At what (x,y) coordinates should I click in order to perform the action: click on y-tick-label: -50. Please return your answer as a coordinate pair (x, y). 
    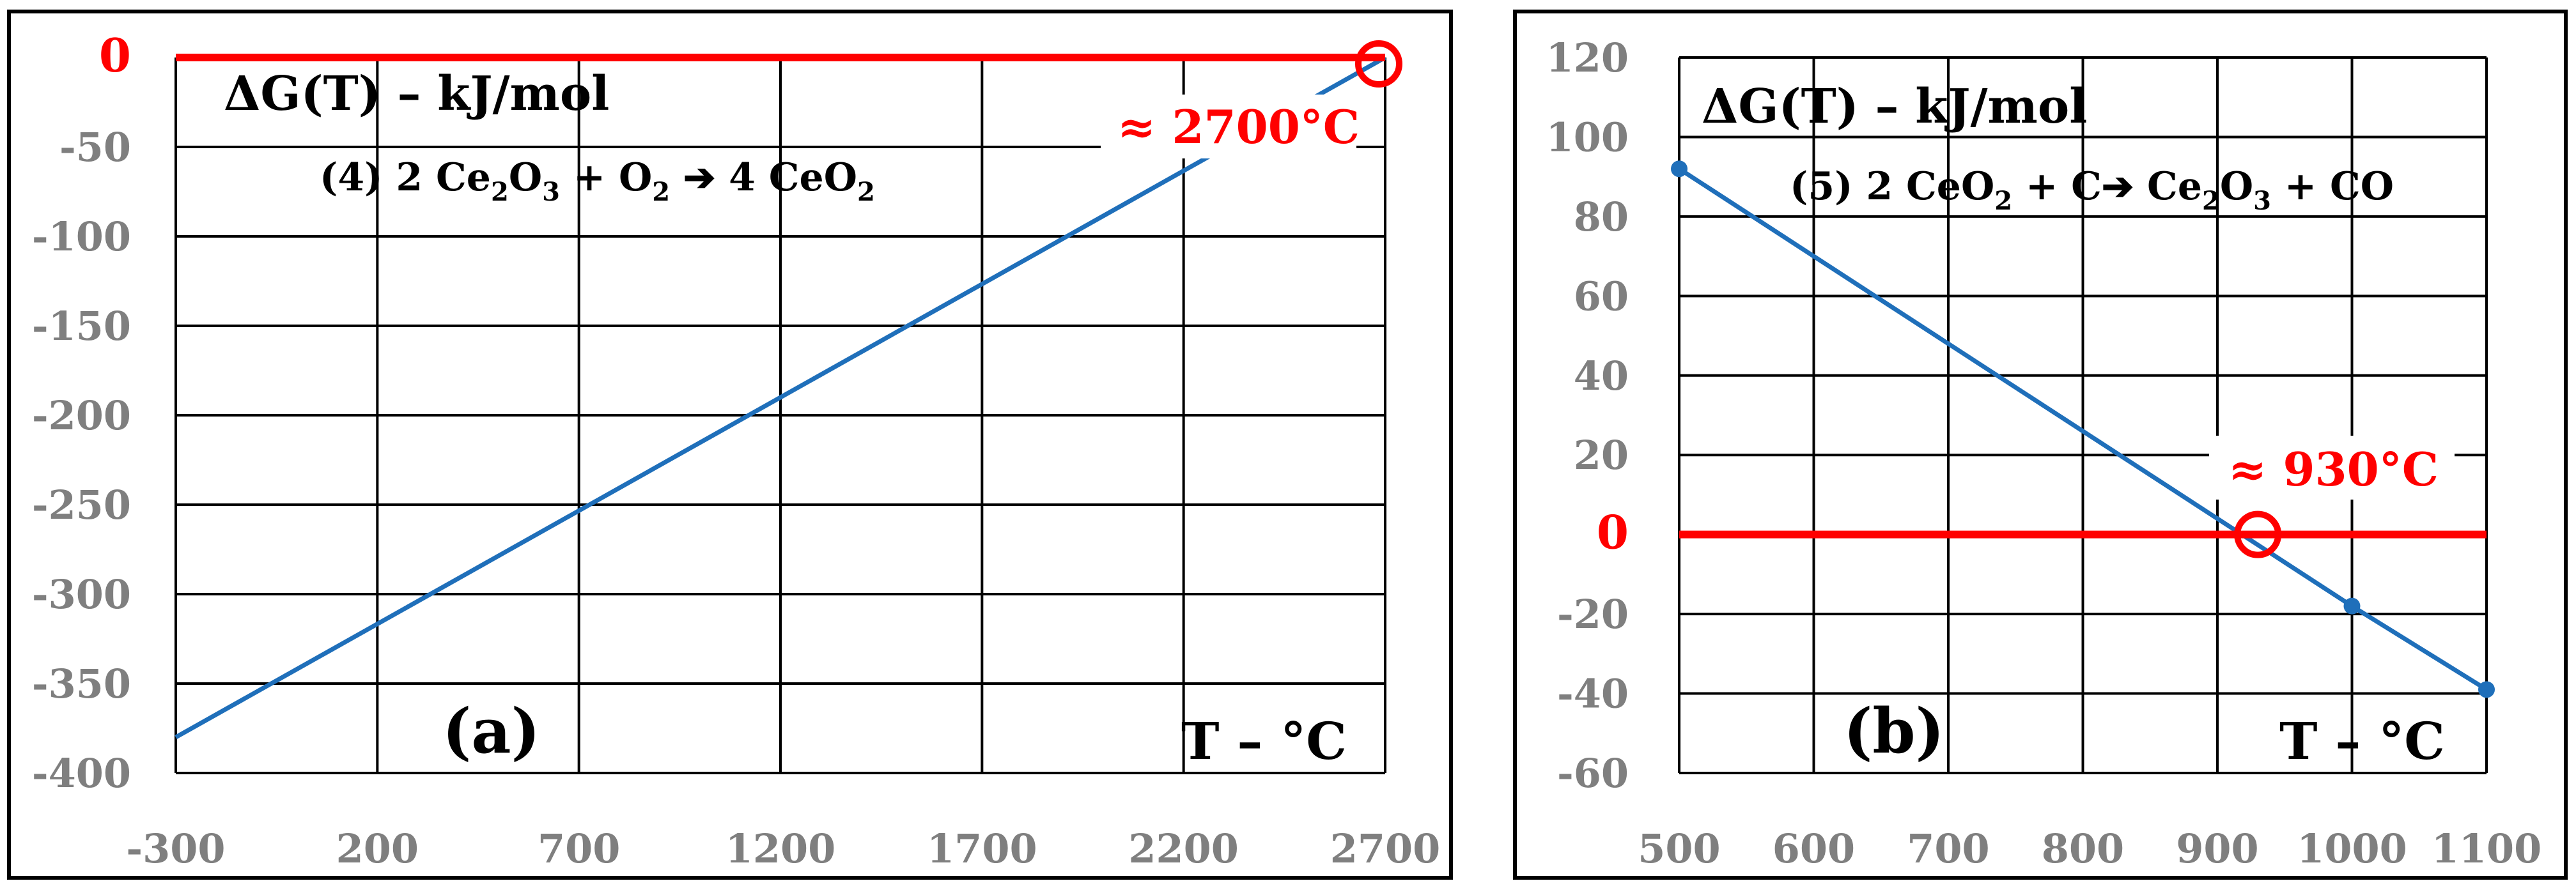
    Looking at the image, I should click on (95, 147).